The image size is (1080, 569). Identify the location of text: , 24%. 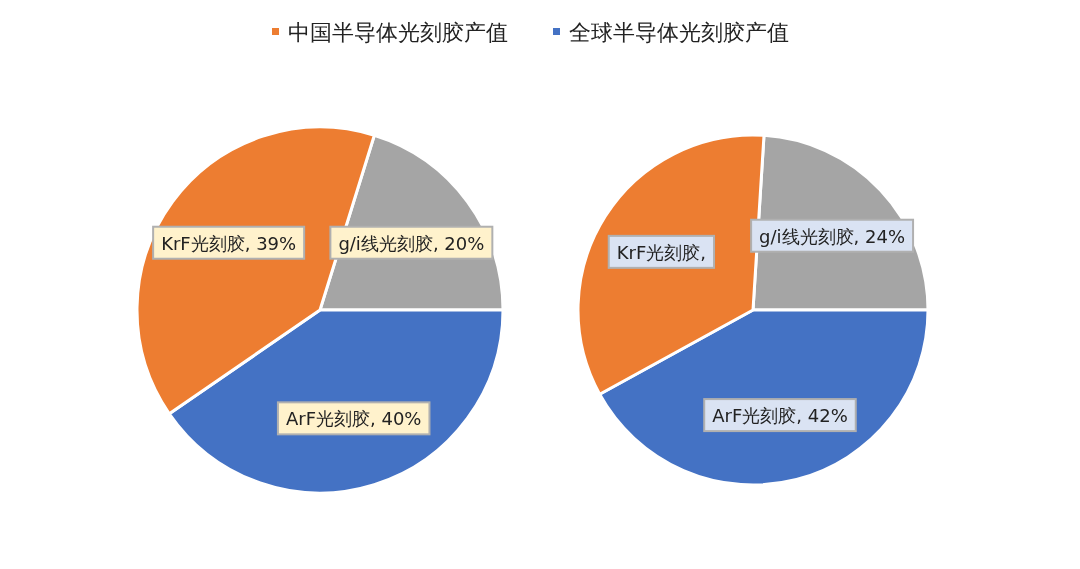
(879, 236).